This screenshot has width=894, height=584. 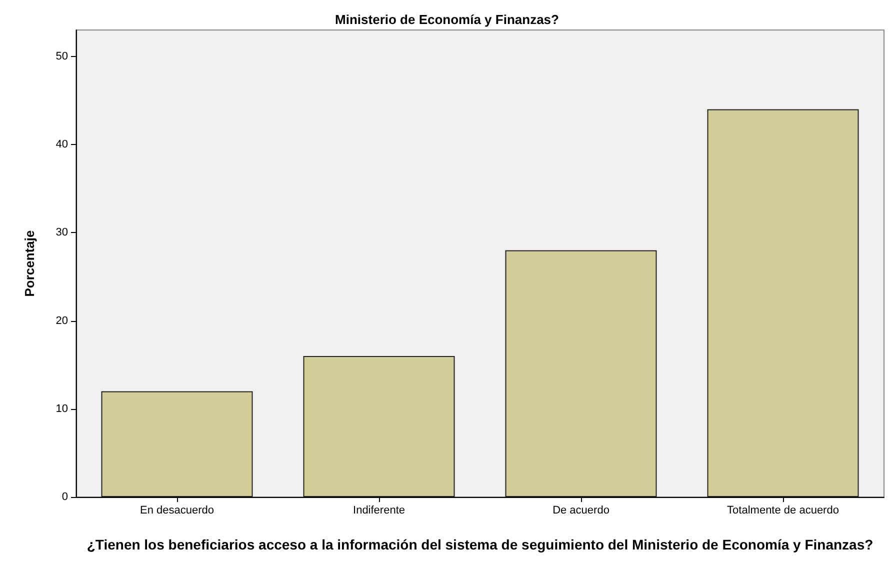 I want to click on y-tick-label: 20, so click(x=62, y=320).